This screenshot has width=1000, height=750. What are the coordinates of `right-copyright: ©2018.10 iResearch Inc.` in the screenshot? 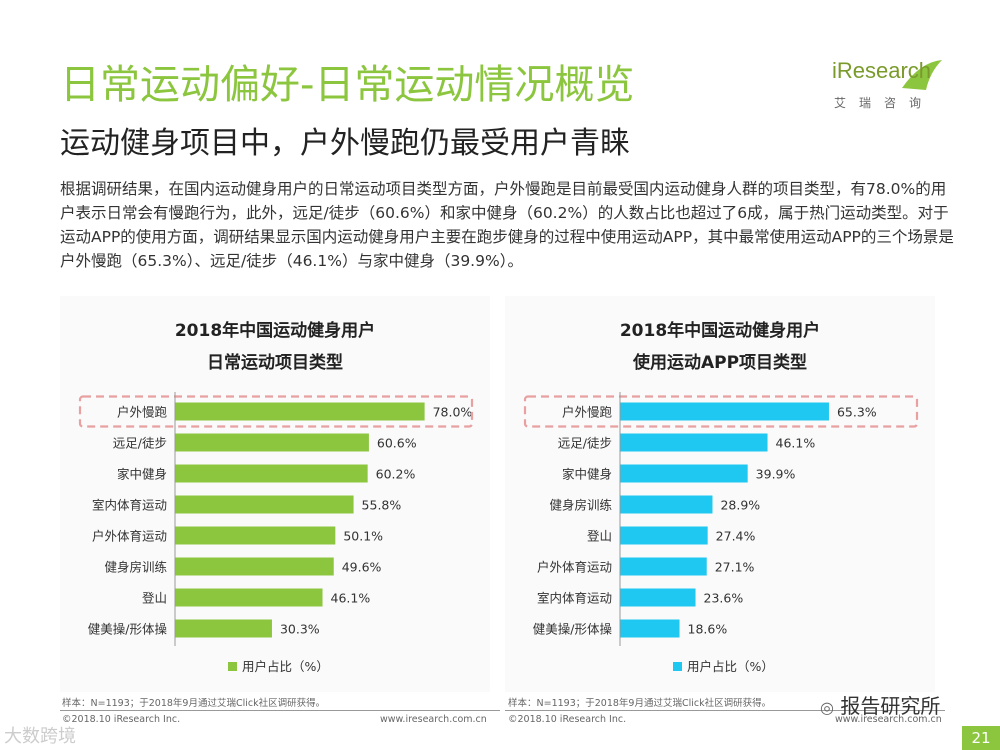 It's located at (567, 719).